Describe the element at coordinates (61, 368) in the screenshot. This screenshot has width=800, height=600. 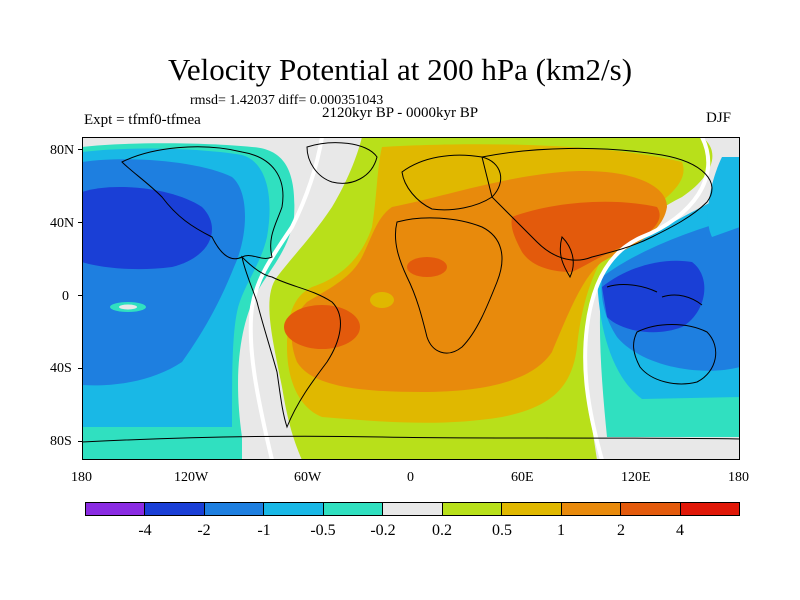
I see `y-tick-label: 40S` at that location.